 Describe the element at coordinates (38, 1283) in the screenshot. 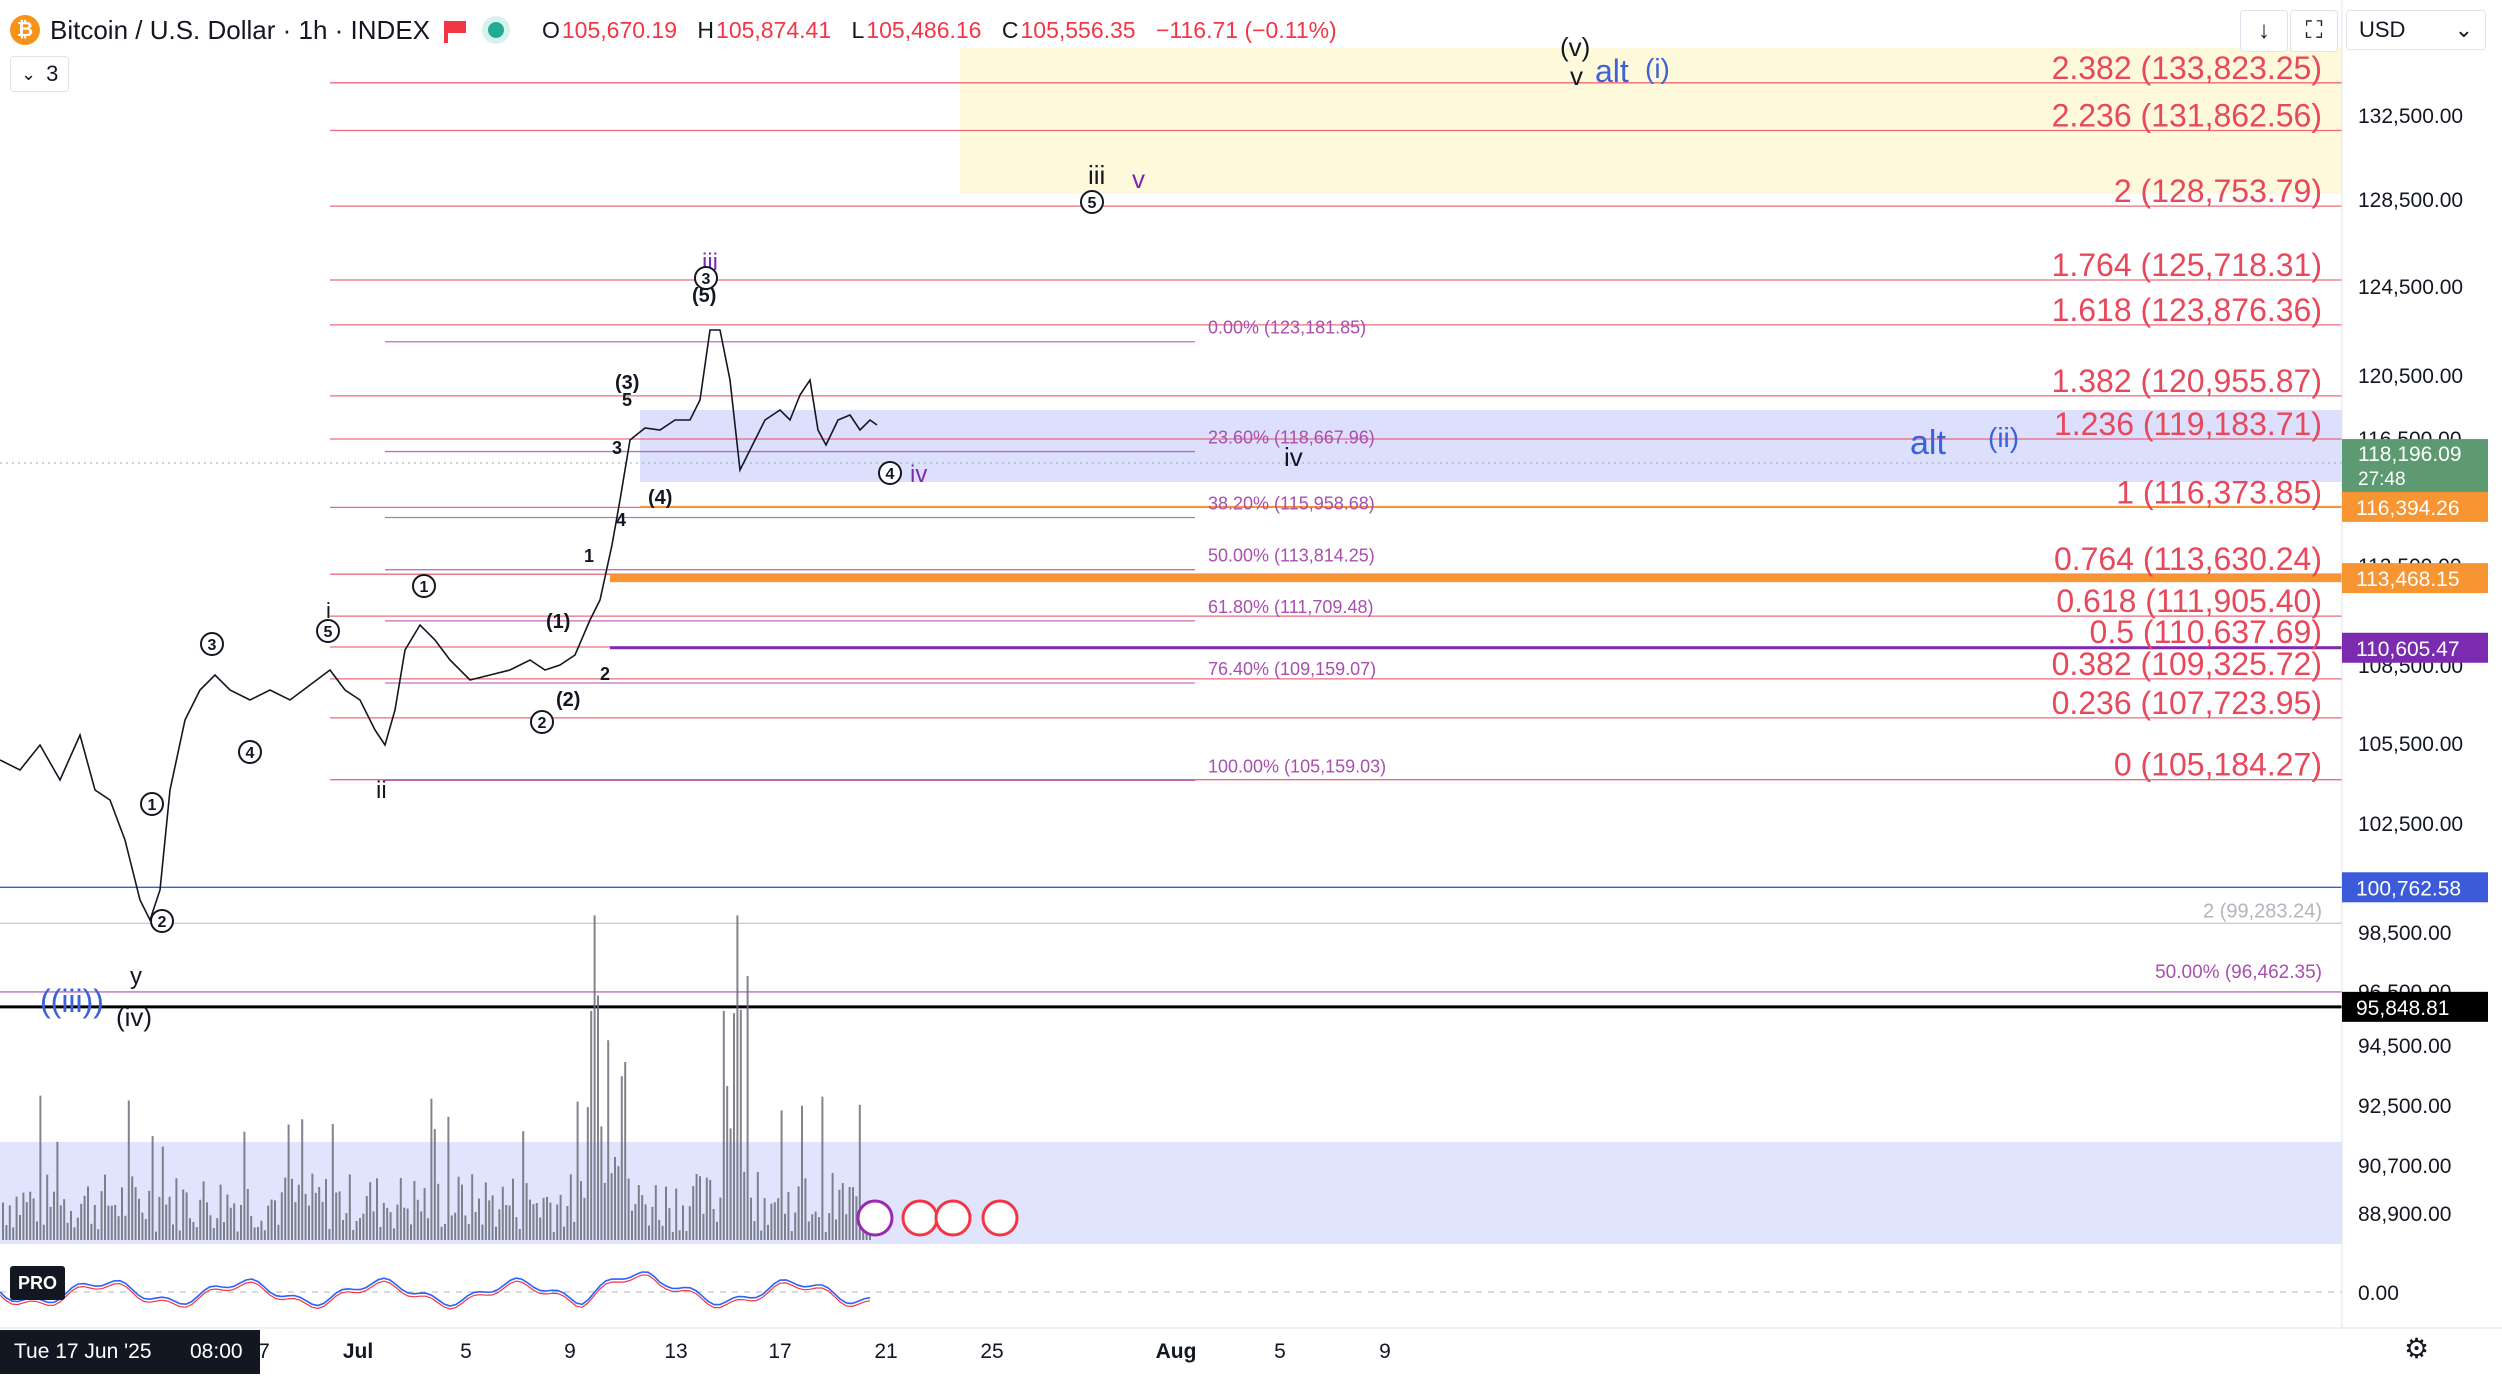

I see `pro-badge: PRO` at that location.